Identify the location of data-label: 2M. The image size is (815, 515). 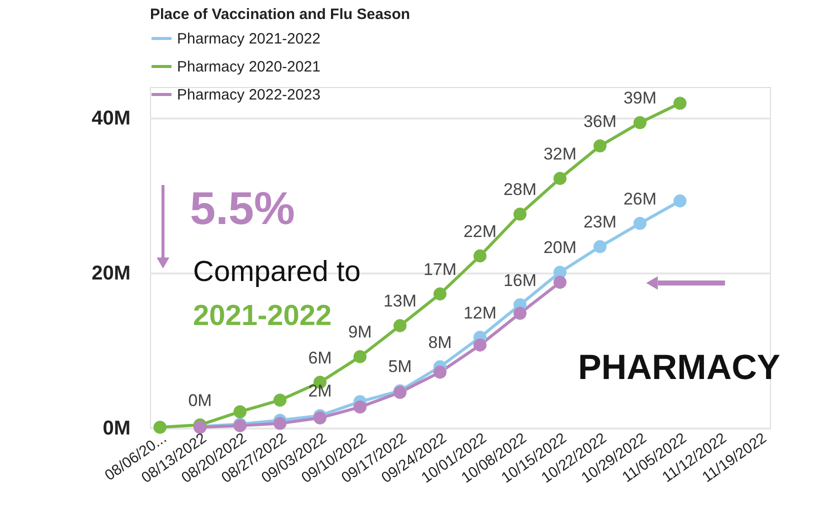
(320, 391).